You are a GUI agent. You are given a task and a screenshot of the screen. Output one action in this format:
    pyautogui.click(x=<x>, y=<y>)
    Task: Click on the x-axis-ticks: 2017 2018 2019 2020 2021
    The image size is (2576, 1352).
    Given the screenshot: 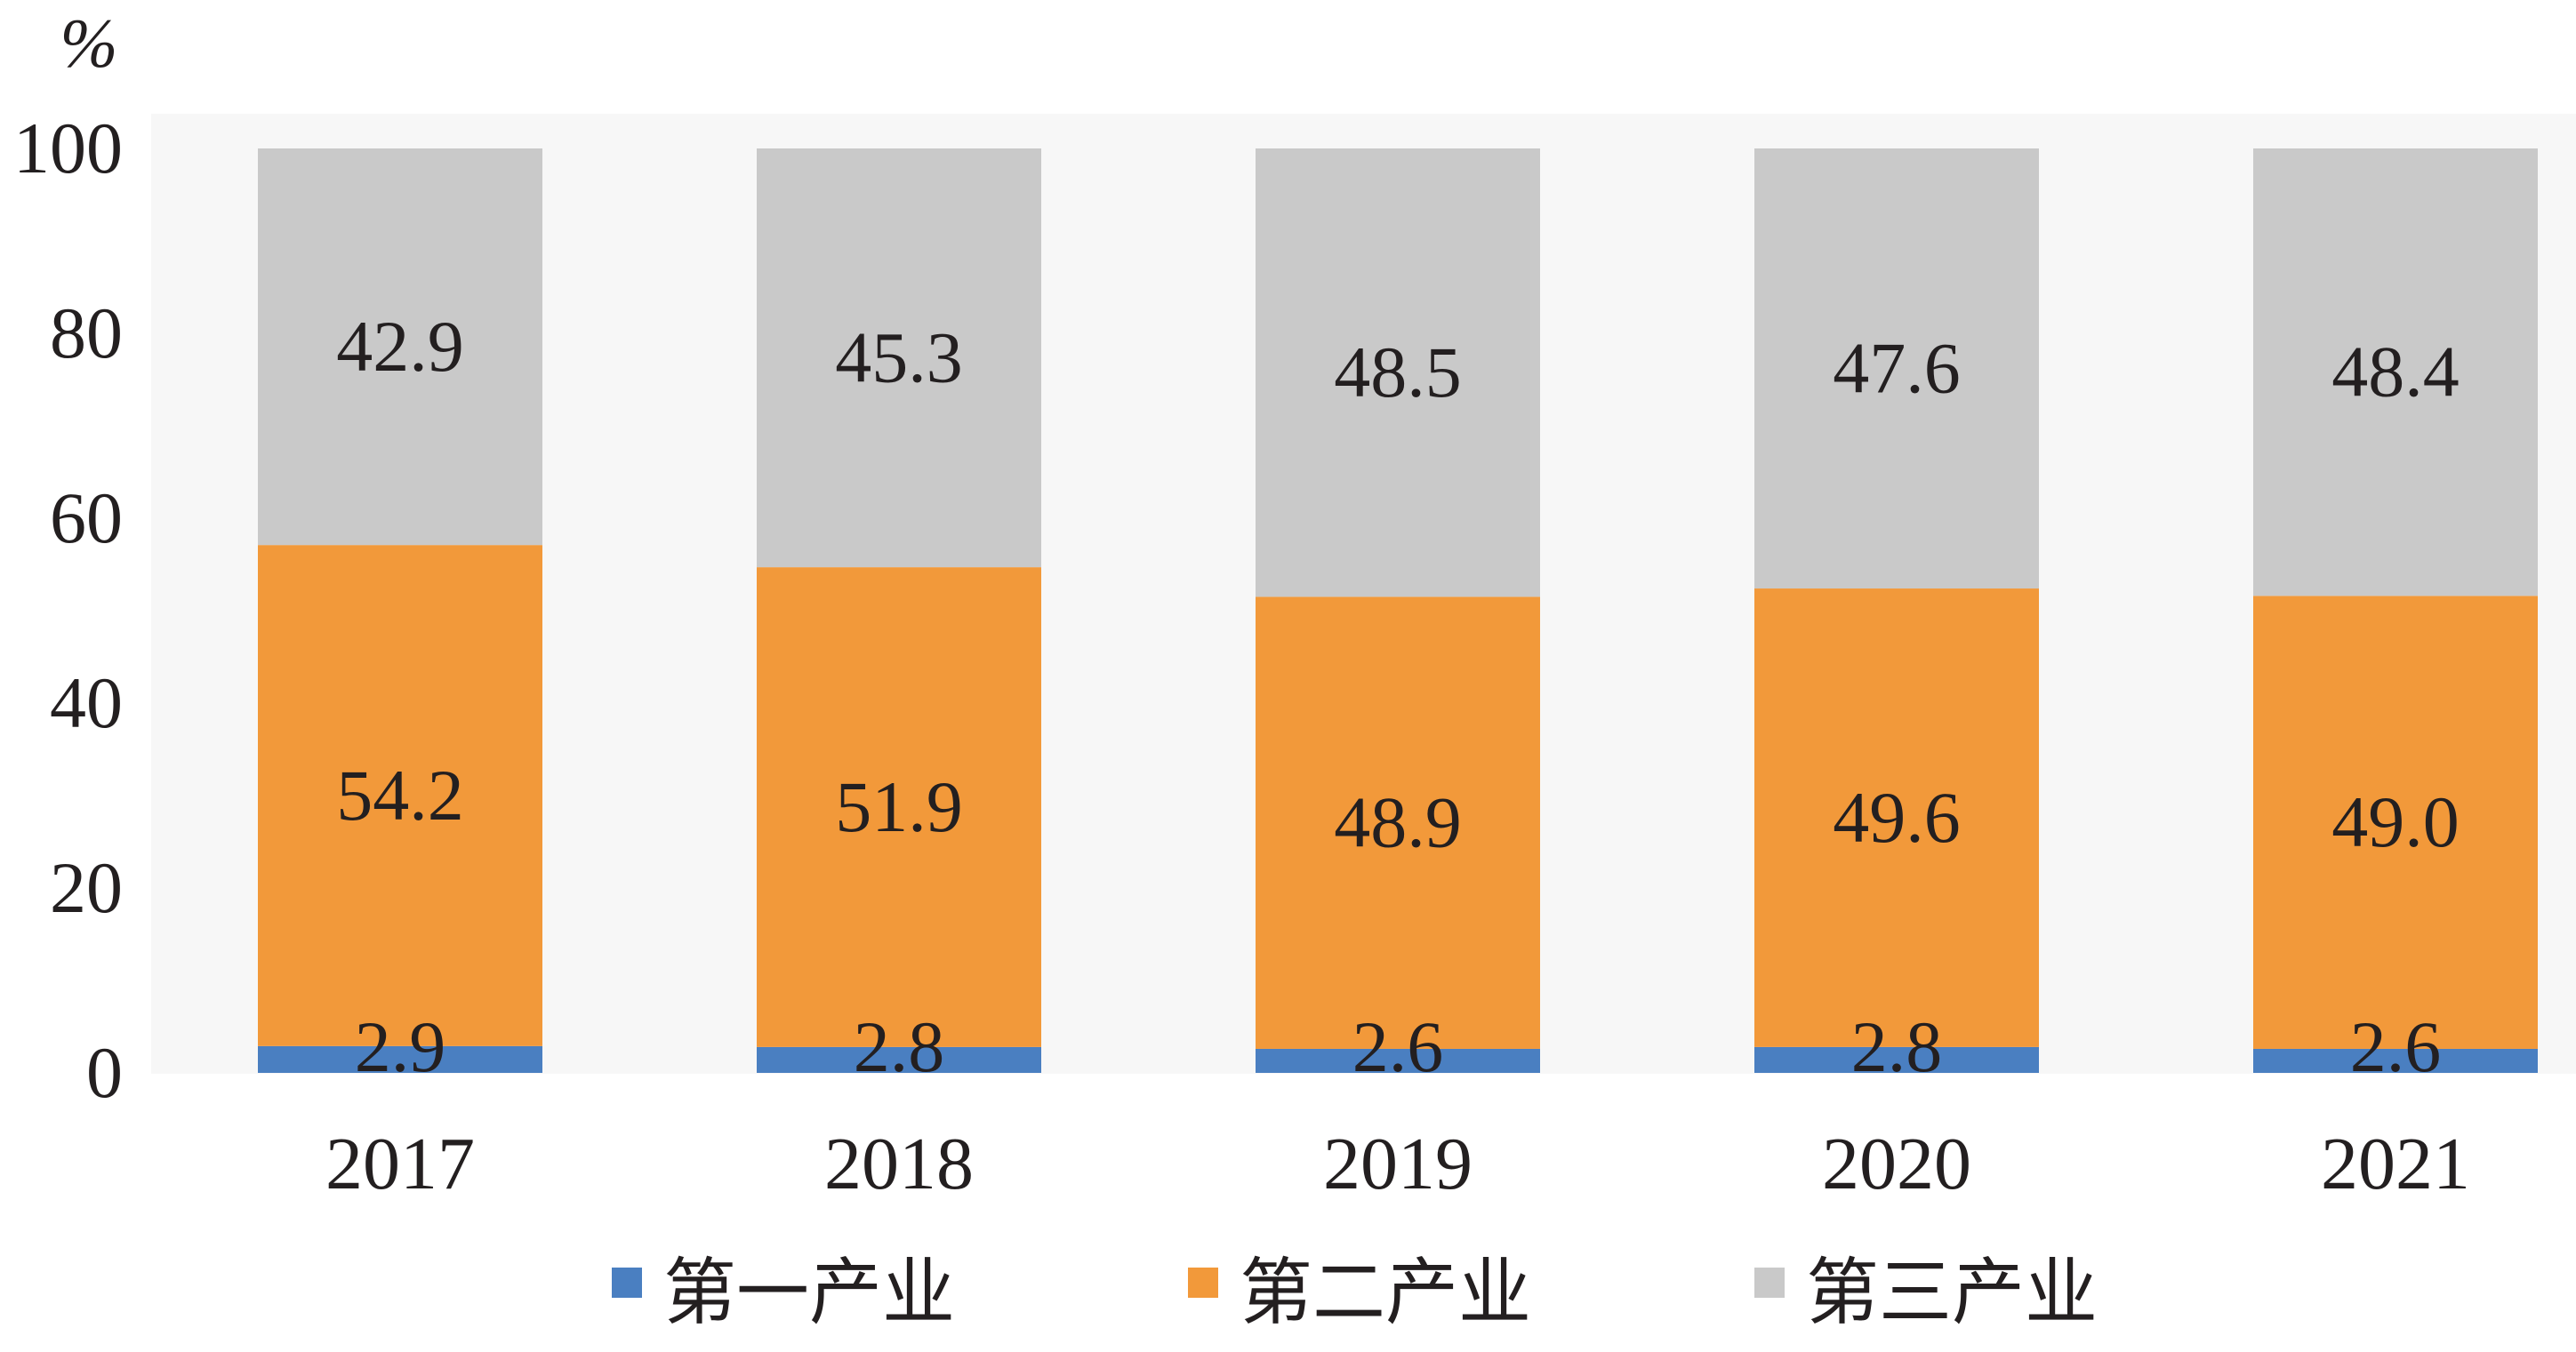 What is the action you would take?
    pyautogui.click(x=1397, y=1164)
    